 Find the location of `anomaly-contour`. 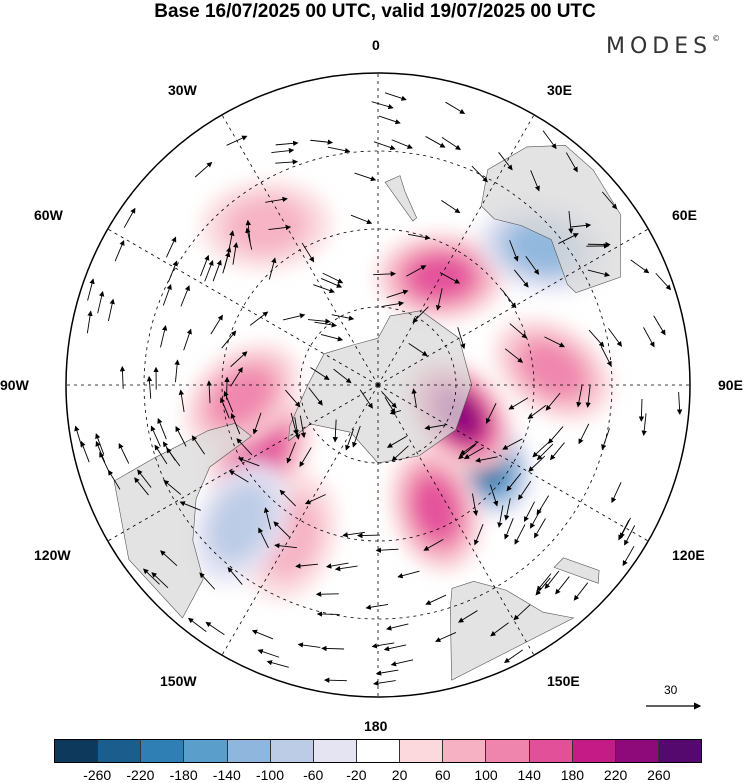

anomaly-contour is located at coordinates (552, 370).